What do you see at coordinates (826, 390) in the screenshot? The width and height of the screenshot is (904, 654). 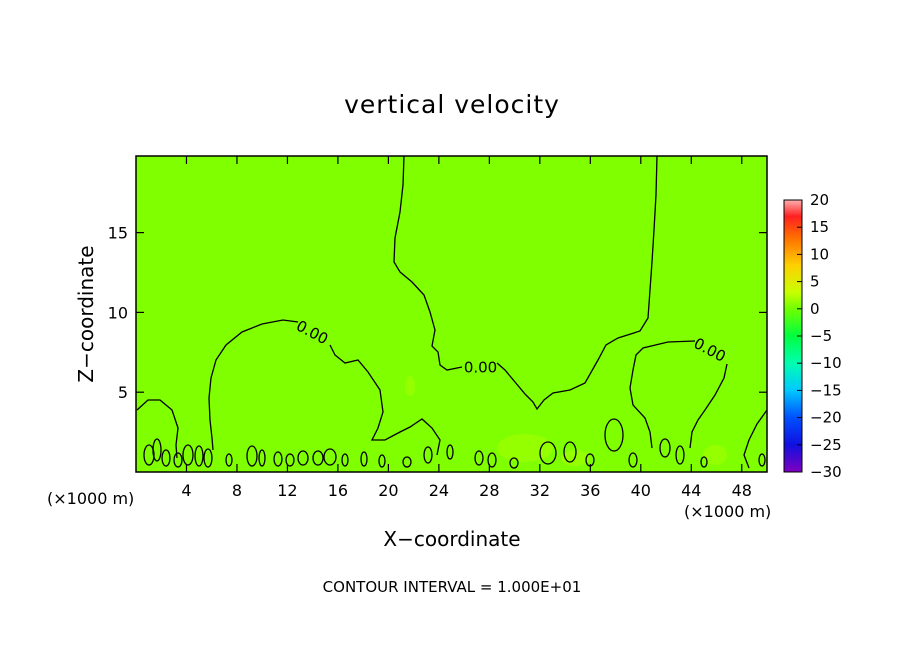 I see `colorbar-tick-label: −15` at bounding box center [826, 390].